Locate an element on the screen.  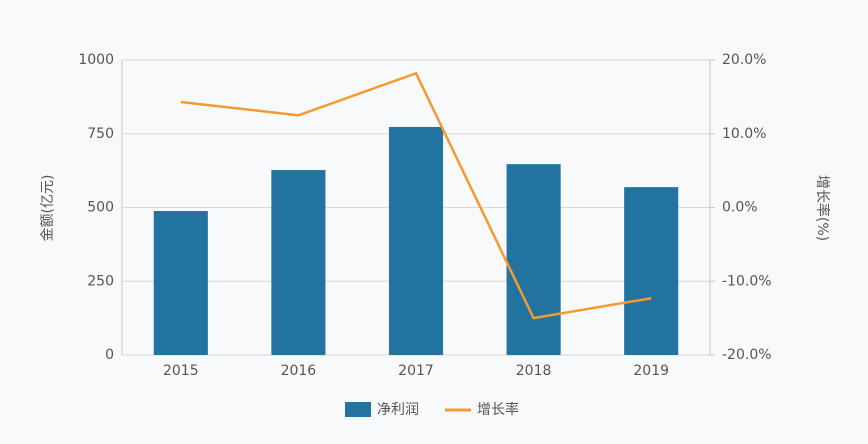
y-tick-label: 250 is located at coordinates (100, 281).